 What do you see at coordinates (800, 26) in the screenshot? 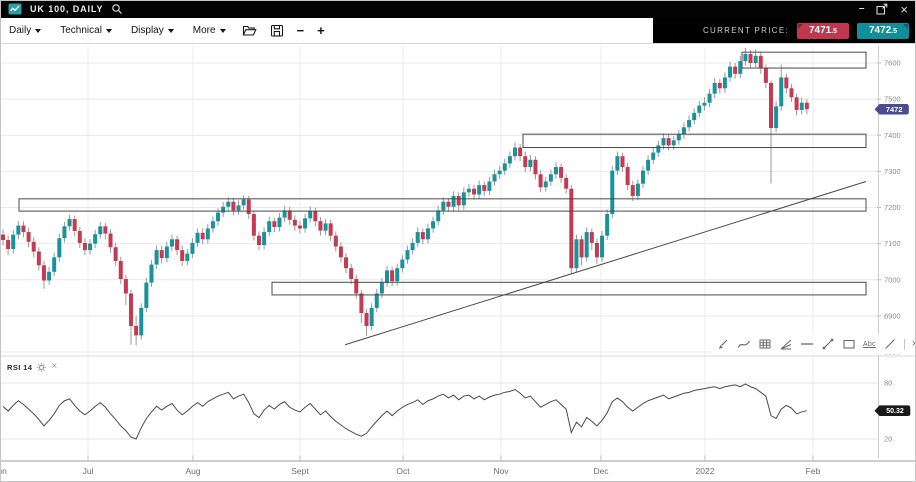
I see `sell-arrow-icon` at bounding box center [800, 26].